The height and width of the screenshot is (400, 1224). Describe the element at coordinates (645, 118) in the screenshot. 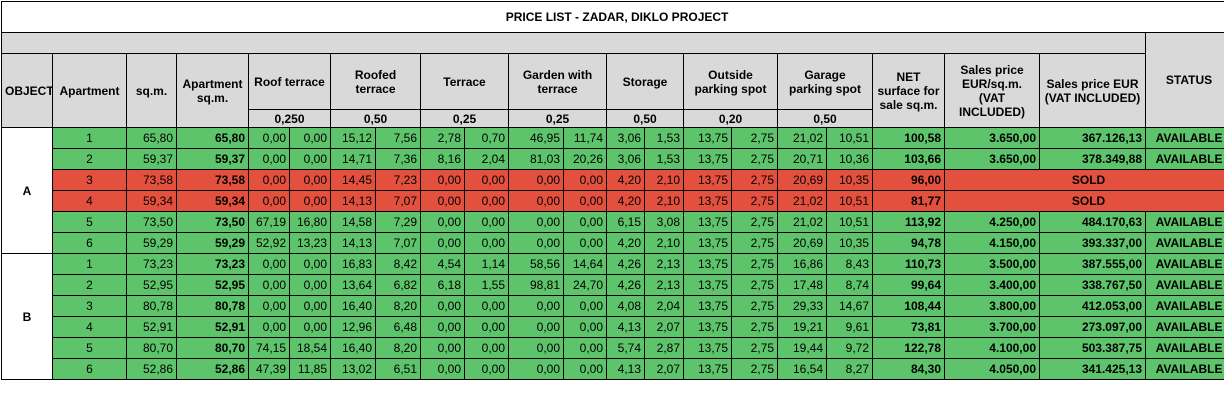

I see `coef-storage: 0,50` at that location.